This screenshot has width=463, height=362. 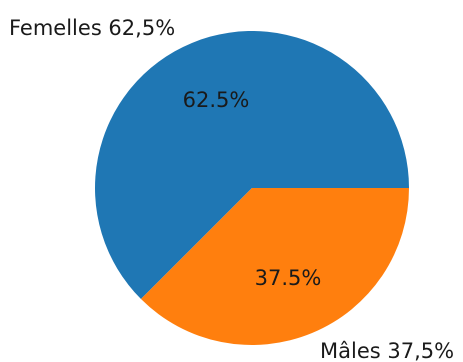 What do you see at coordinates (288, 278) in the screenshot?
I see `slice-percent-males: 37.5%` at bounding box center [288, 278].